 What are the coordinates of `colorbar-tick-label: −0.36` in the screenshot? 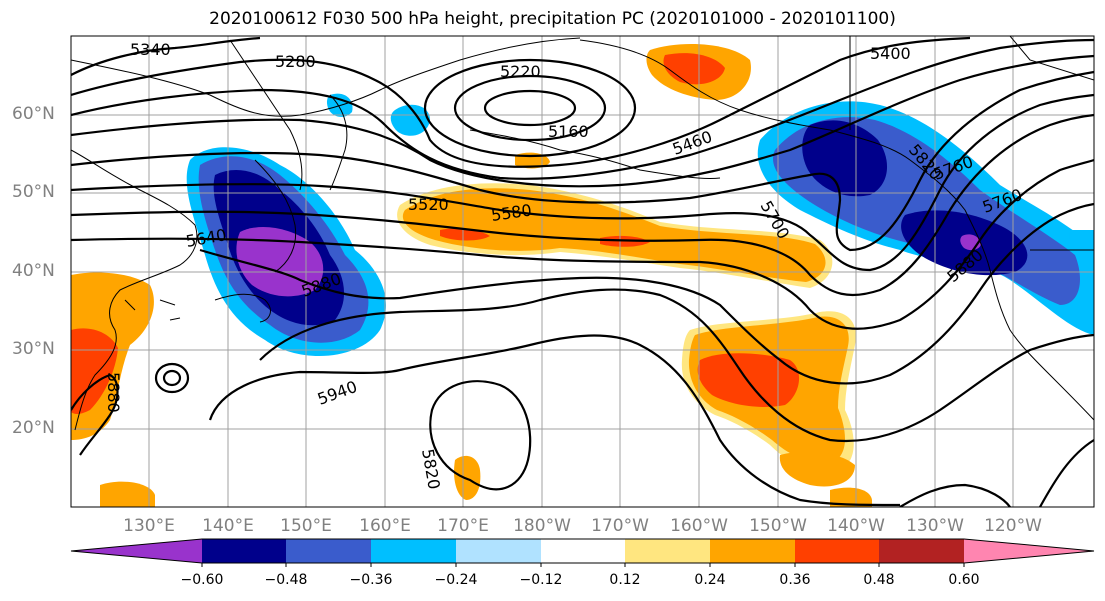 It's located at (371, 580).